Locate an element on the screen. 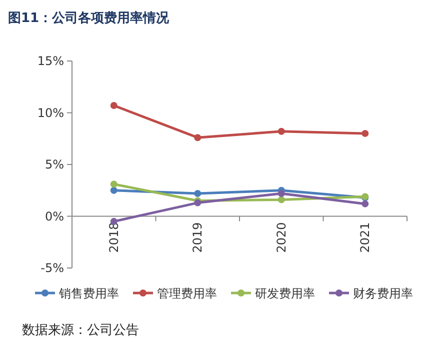 This screenshot has height=350, width=431. x-tick-label: 2019 is located at coordinates (197, 237).